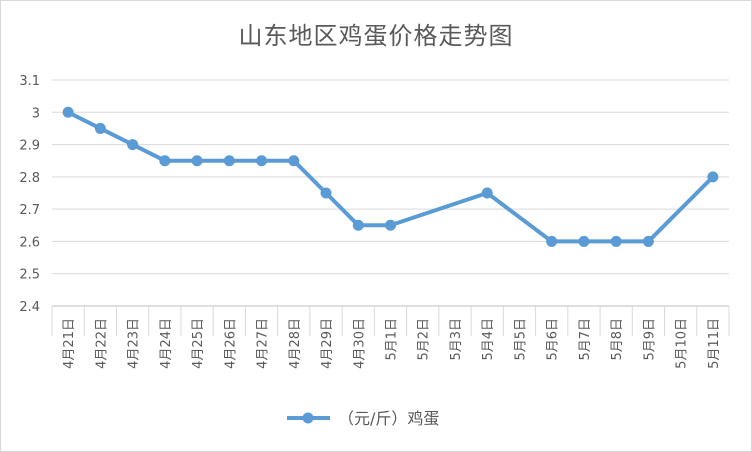  What do you see at coordinates (295, 343) in the screenshot?
I see `x-tick-label: 4月28日` at bounding box center [295, 343].